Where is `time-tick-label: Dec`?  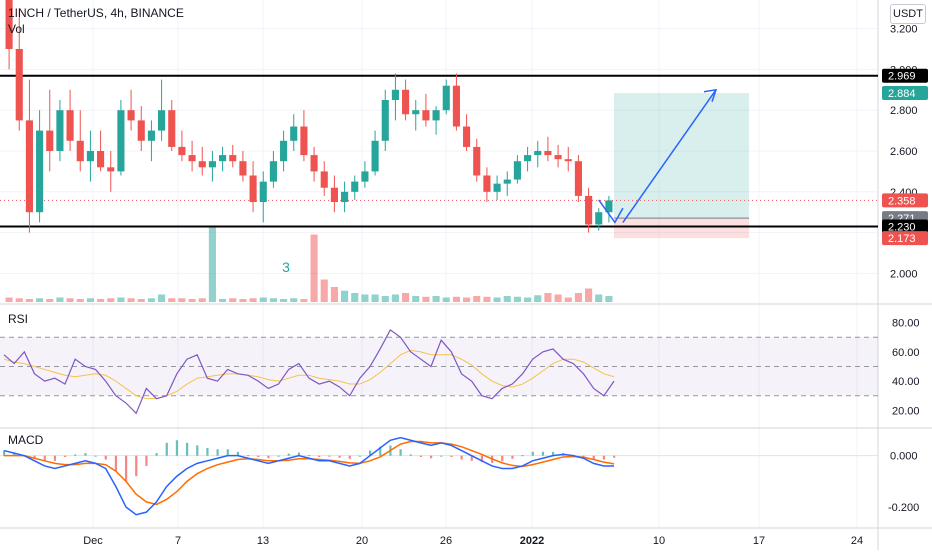
time-tick-label: Dec is located at coordinates (93, 541).